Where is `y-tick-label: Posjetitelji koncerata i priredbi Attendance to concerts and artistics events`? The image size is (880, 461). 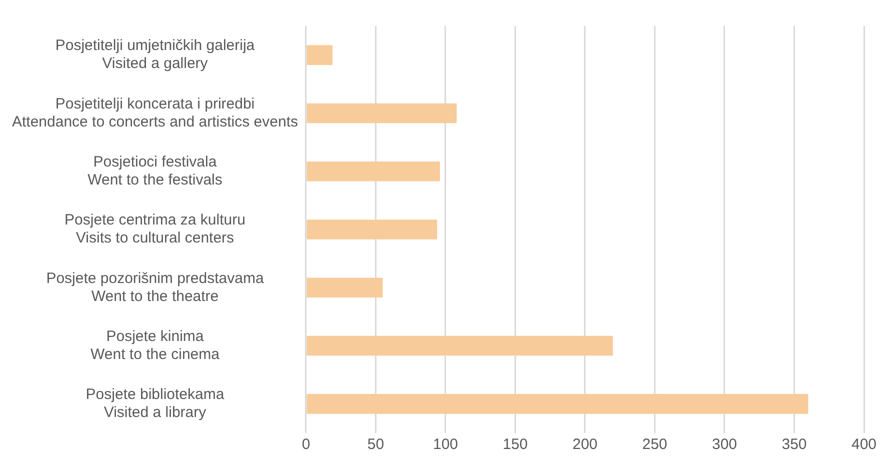
y-tick-label: Posjetitelji koncerata i priredbi Attendance to concerts and artistics events is located at coordinates (155, 112).